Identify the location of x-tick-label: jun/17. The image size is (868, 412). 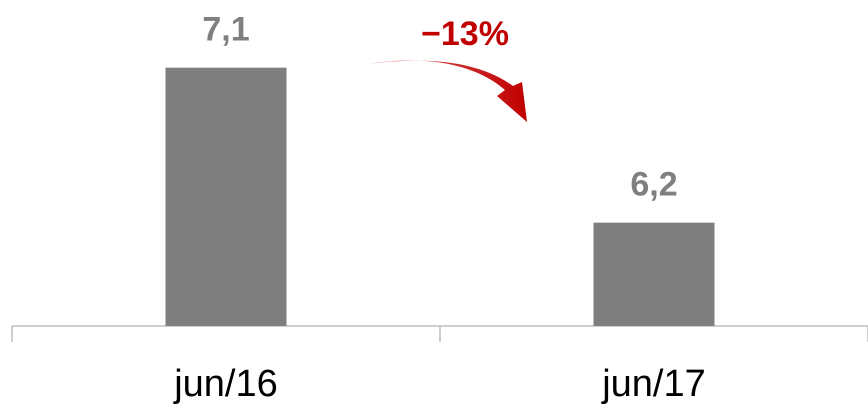
(653, 384).